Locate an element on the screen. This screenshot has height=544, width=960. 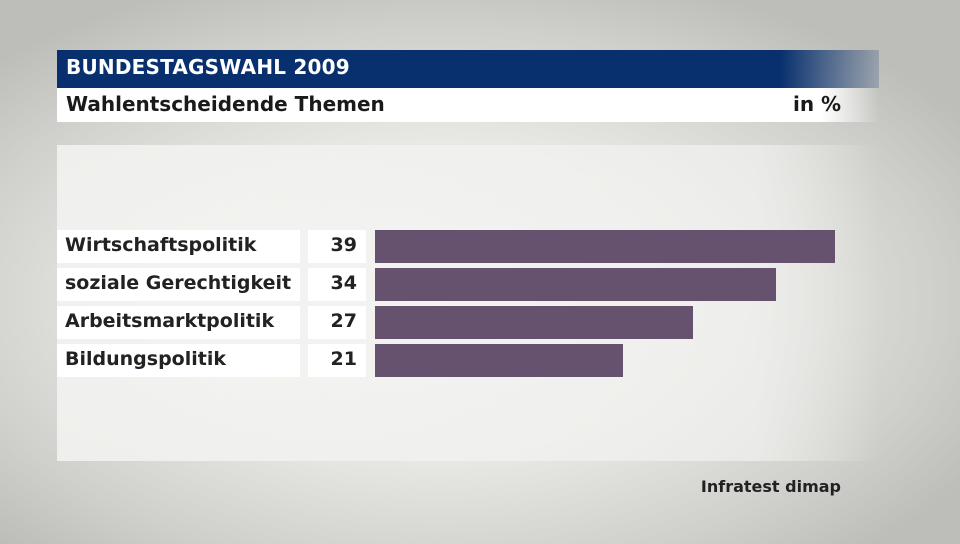
value-label-box: 39 is located at coordinates (337, 246).